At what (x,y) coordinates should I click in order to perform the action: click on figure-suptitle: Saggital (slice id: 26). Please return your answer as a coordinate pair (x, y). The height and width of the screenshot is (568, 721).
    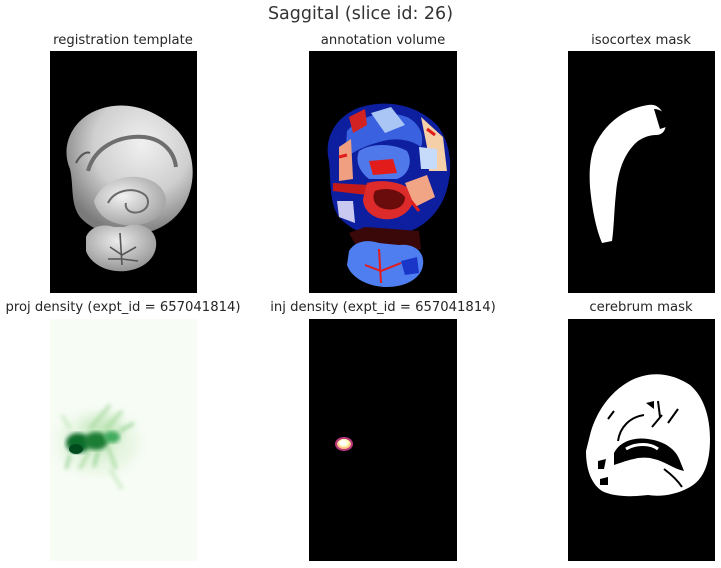
    Looking at the image, I should click on (360, 14).